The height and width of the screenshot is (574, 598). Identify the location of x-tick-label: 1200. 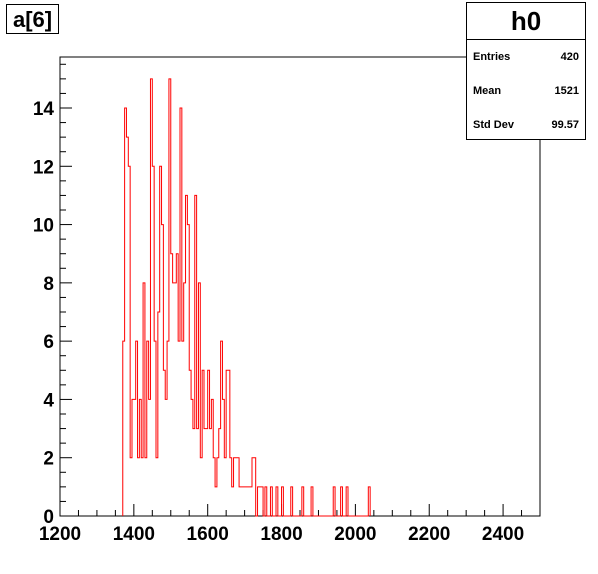
(60, 534).